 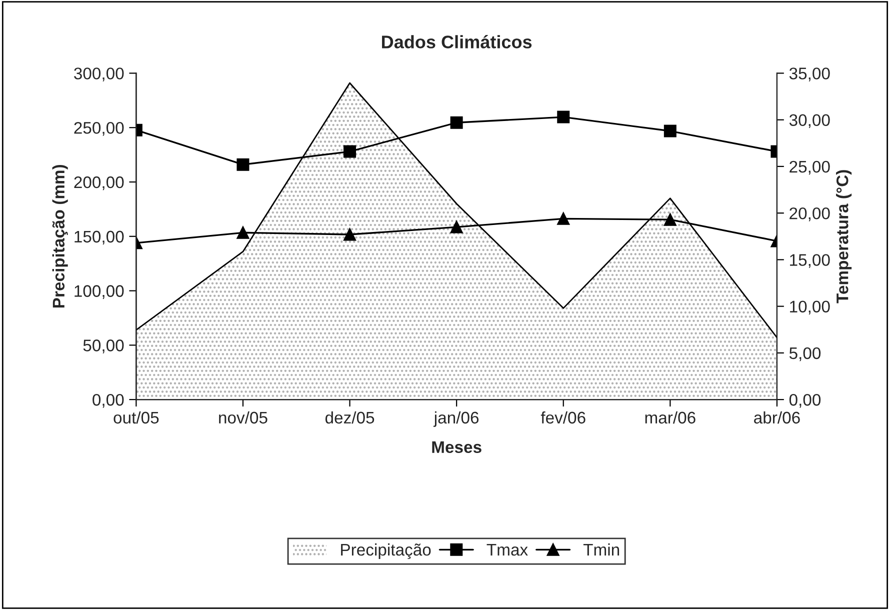 I want to click on y2-tick-label: 15,00, so click(x=810, y=261).